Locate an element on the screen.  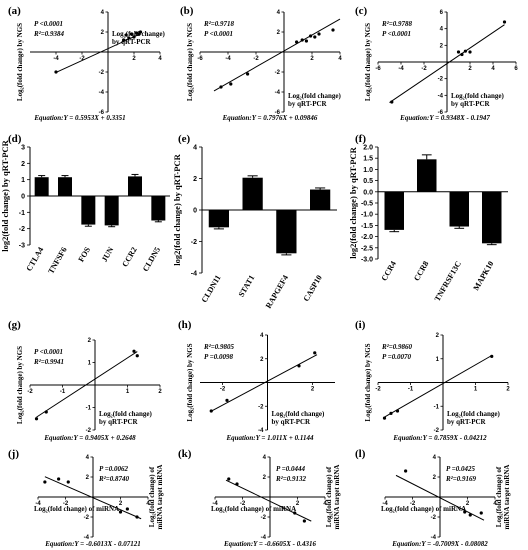
category-label: STAT1 is located at coordinates (247, 286).